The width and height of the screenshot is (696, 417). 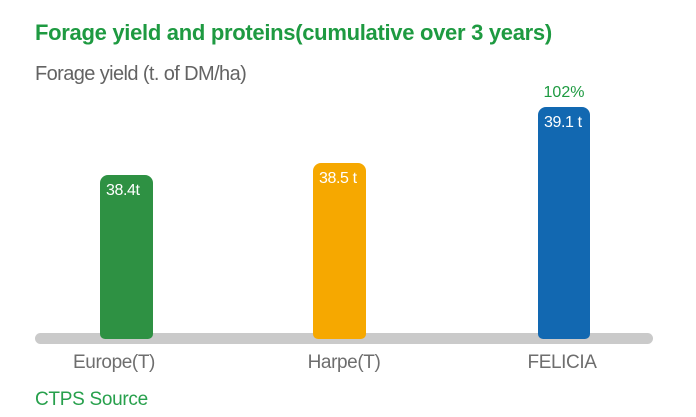 What do you see at coordinates (338, 178) in the screenshot?
I see `bar-value-label-harpe: 38.5 t` at bounding box center [338, 178].